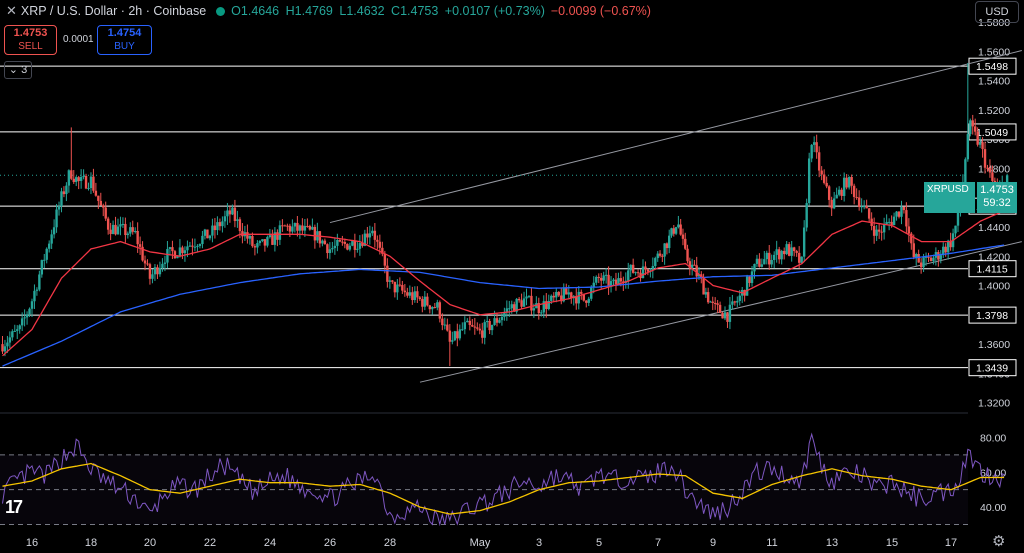 Image resolution: width=1024 pixels, height=553 pixels. Describe the element at coordinates (994, 345) in the screenshot. I see `price-tick-label: 1.3600` at that location.